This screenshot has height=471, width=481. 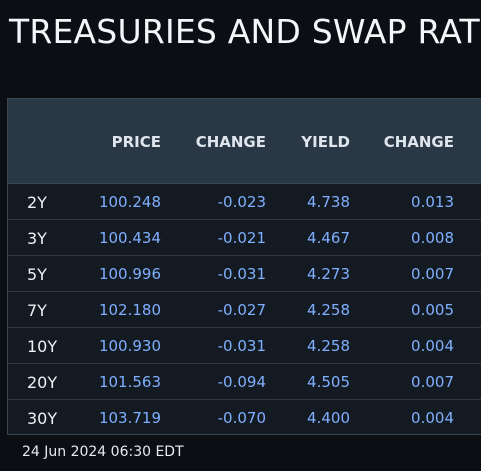 I want to click on tenor-cell: 20Y, so click(x=42, y=382).